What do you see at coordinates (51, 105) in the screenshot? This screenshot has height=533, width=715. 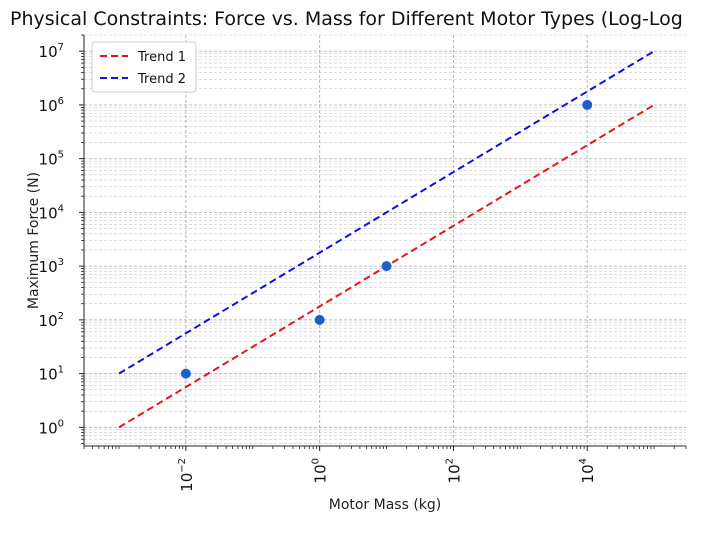 I see `y-tick-label: 10⁶` at bounding box center [51, 105].